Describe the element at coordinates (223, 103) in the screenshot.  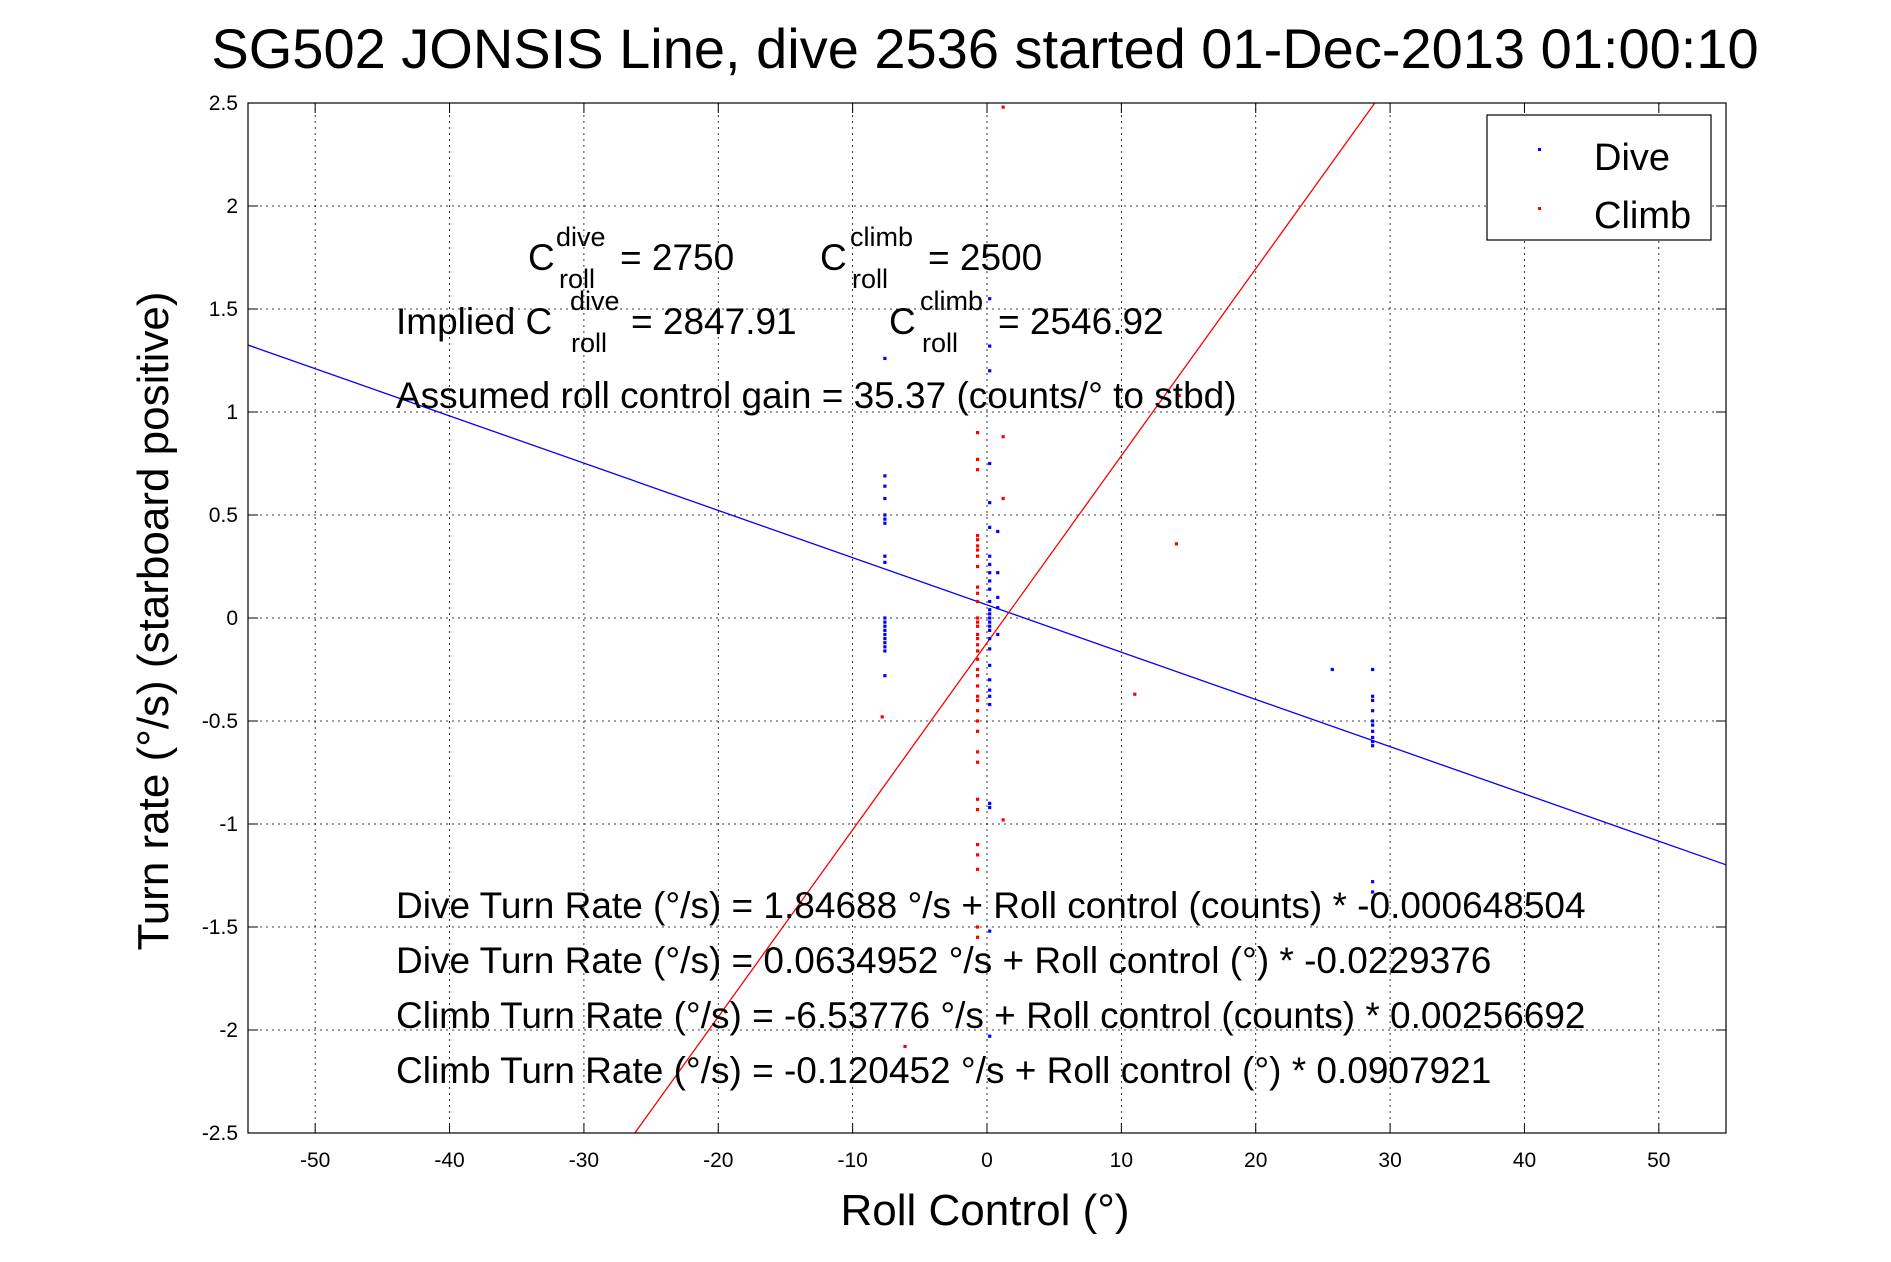
I see `y-tick-label: 2.5` at that location.